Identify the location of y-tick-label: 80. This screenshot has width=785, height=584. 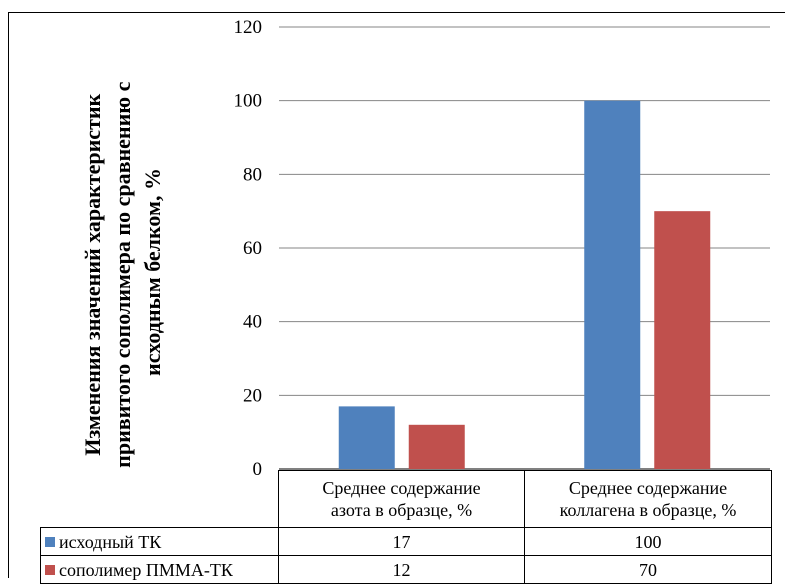
(252, 174).